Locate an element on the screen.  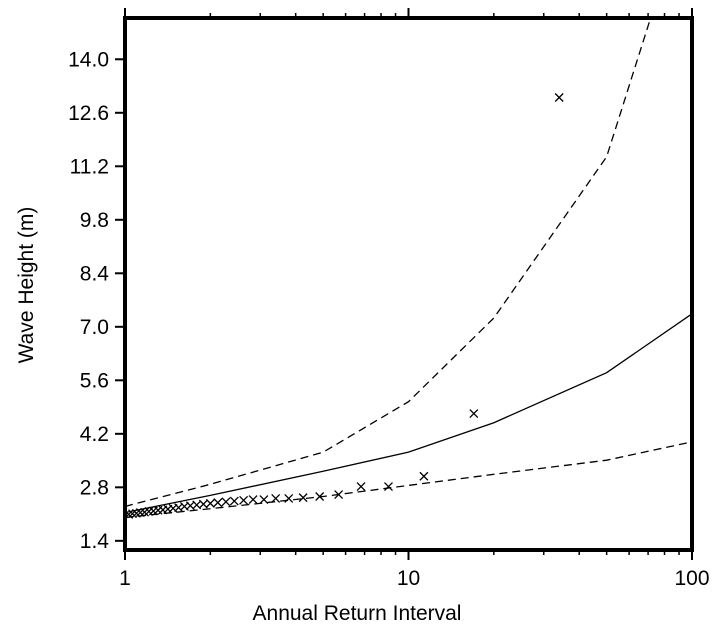
x-axis-label: Annual Return Interval is located at coordinates (357, 613).